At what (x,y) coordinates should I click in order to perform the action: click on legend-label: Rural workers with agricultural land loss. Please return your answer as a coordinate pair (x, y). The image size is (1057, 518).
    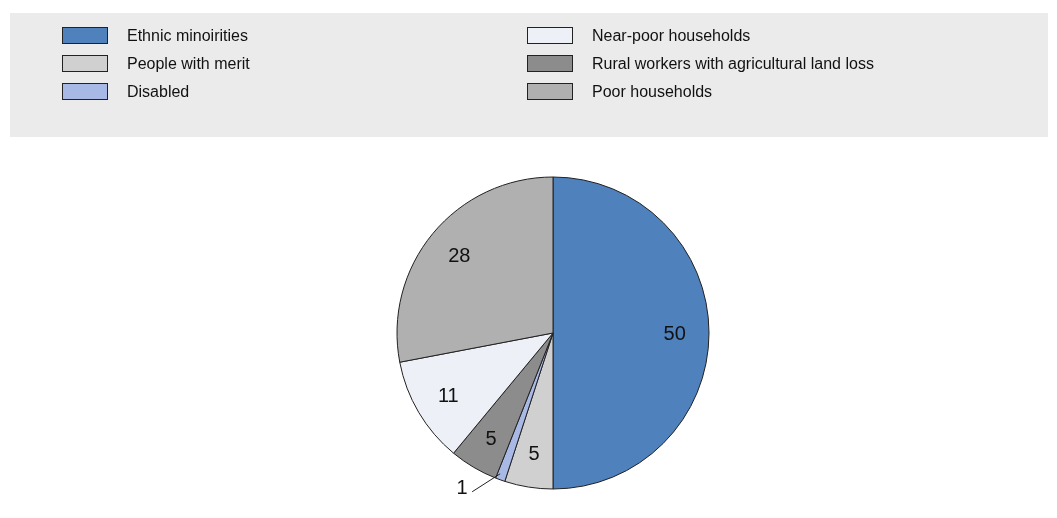
    Looking at the image, I should click on (733, 63).